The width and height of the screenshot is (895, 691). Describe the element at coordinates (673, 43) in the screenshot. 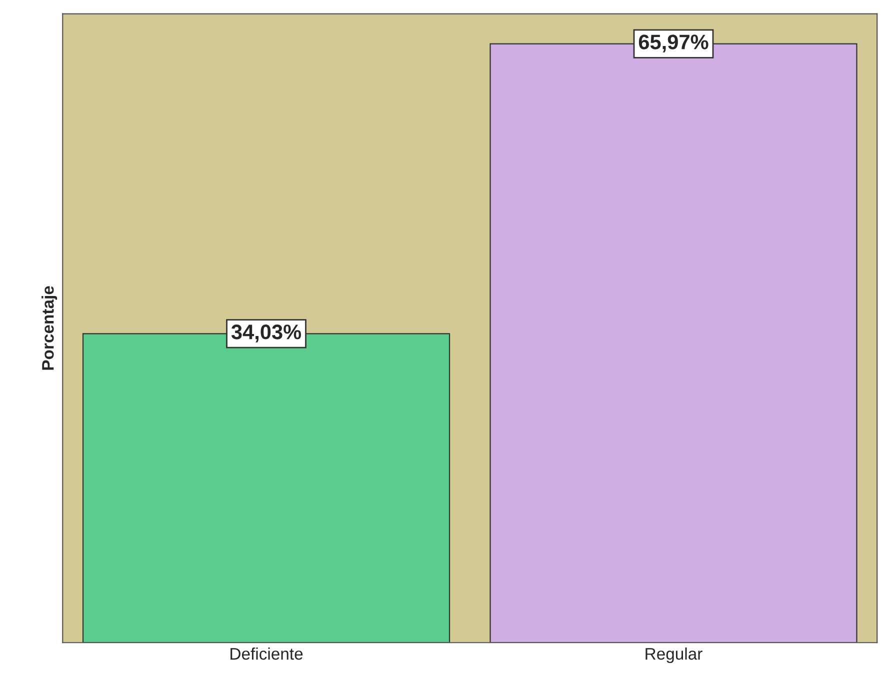

I see `data-label: 65,97%` at that location.